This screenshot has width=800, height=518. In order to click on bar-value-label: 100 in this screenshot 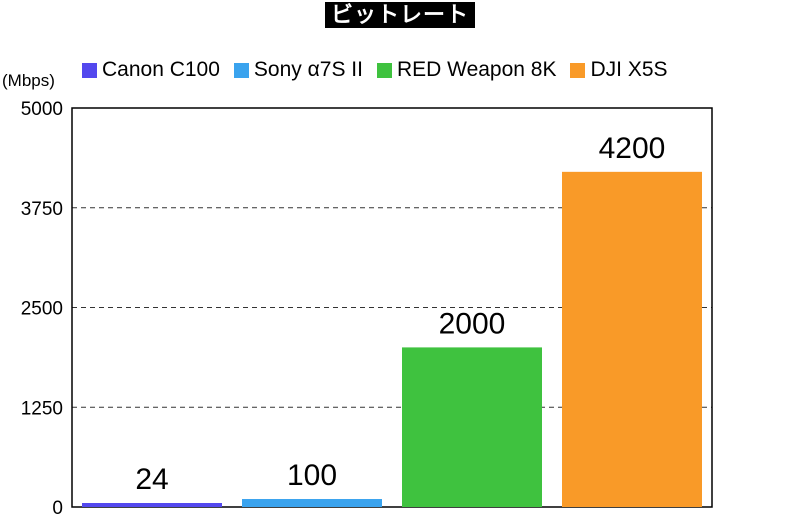, I will do `click(312, 475)`.